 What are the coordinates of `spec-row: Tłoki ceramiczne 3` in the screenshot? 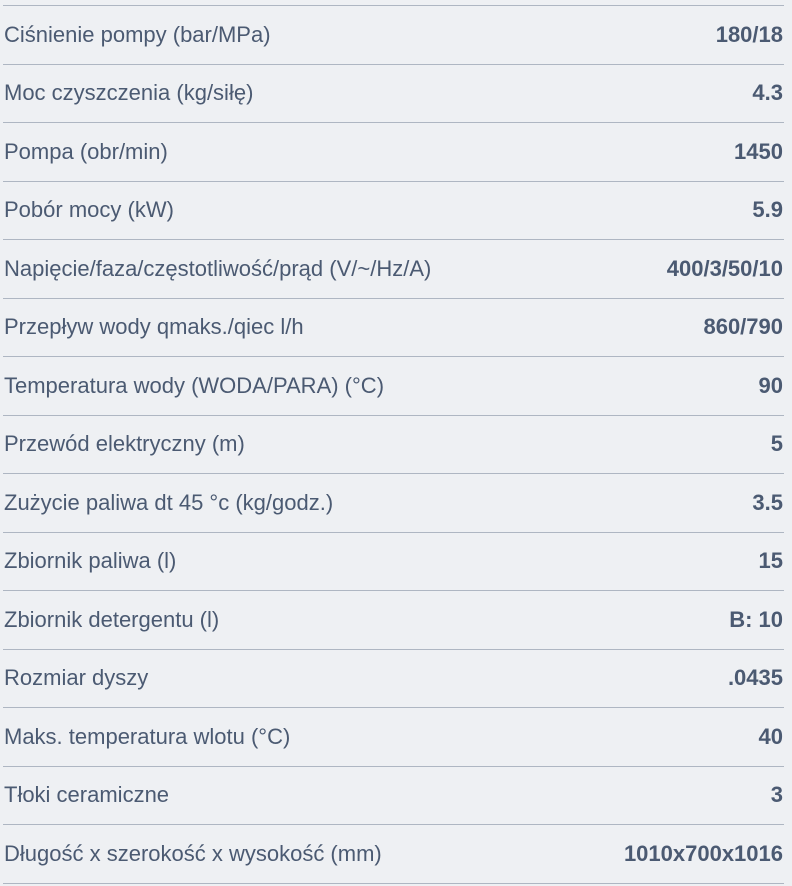 It's located at (393, 796).